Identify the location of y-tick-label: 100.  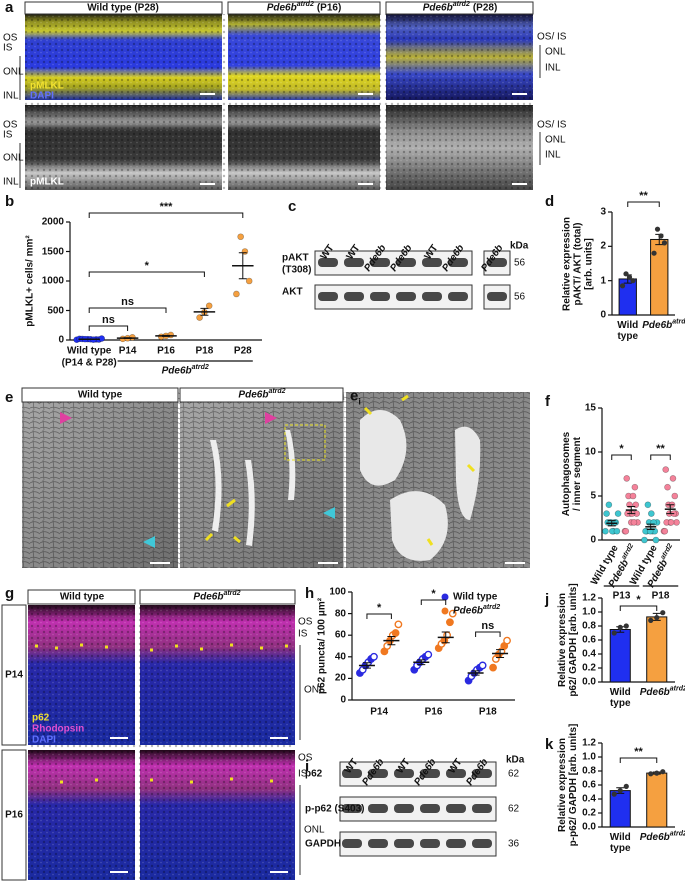
(337, 592).